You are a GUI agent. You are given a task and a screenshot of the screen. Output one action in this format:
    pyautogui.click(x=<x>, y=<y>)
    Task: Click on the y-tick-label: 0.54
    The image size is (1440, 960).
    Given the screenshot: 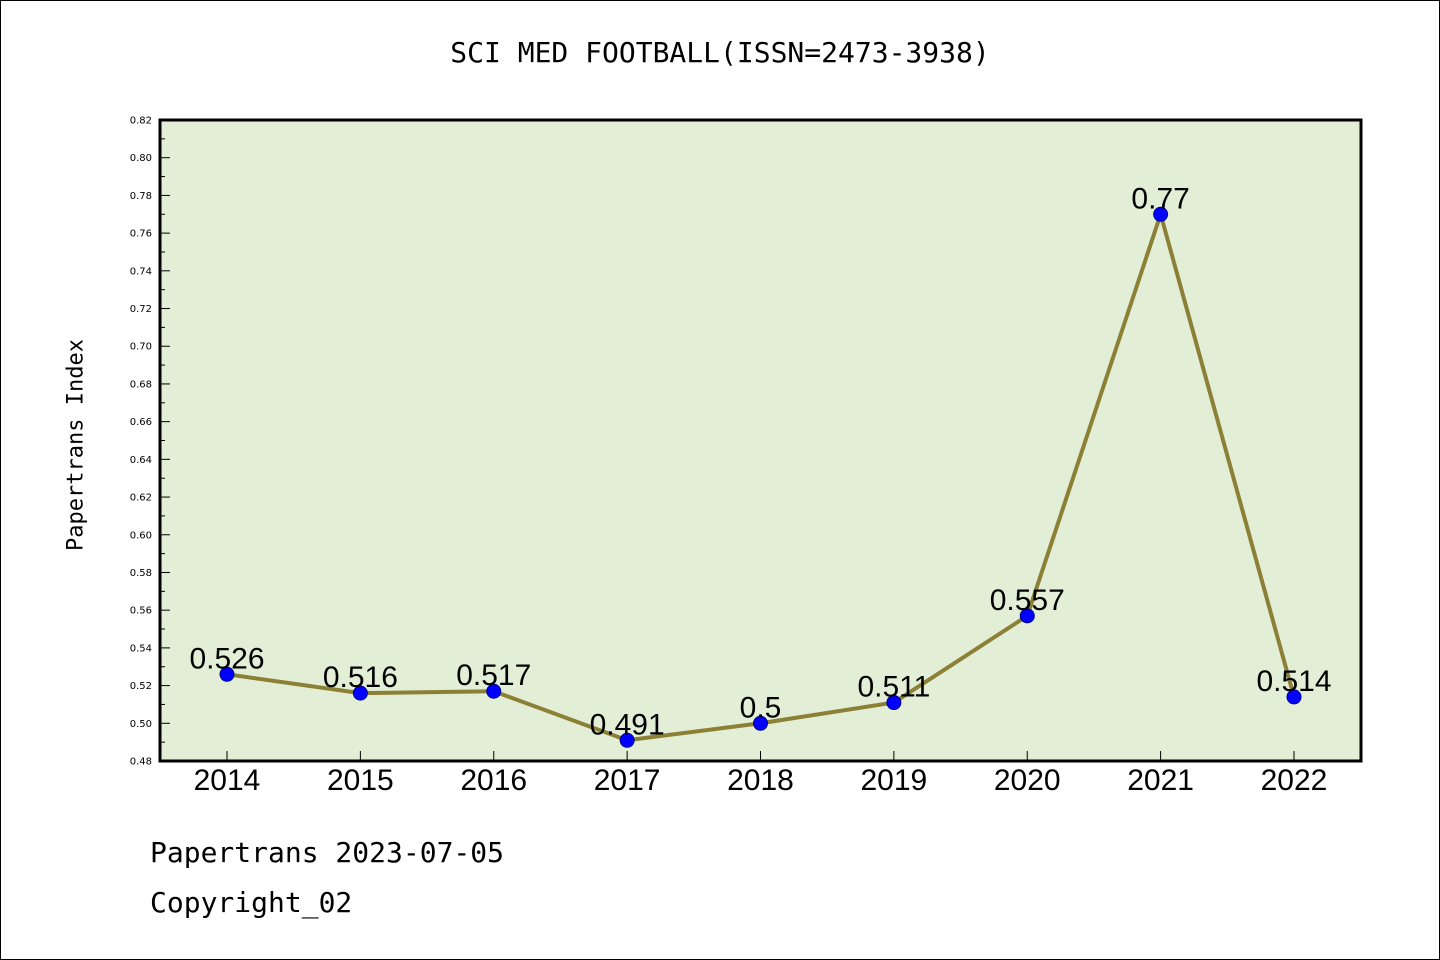 What is the action you would take?
    pyautogui.click(x=141, y=648)
    